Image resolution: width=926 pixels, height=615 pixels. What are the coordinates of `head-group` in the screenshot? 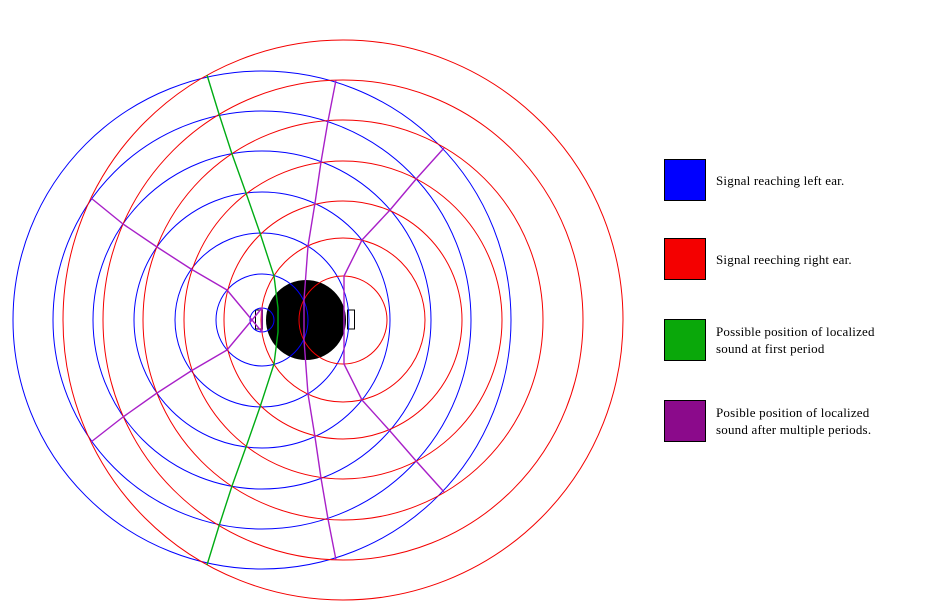 It's located at (305, 320).